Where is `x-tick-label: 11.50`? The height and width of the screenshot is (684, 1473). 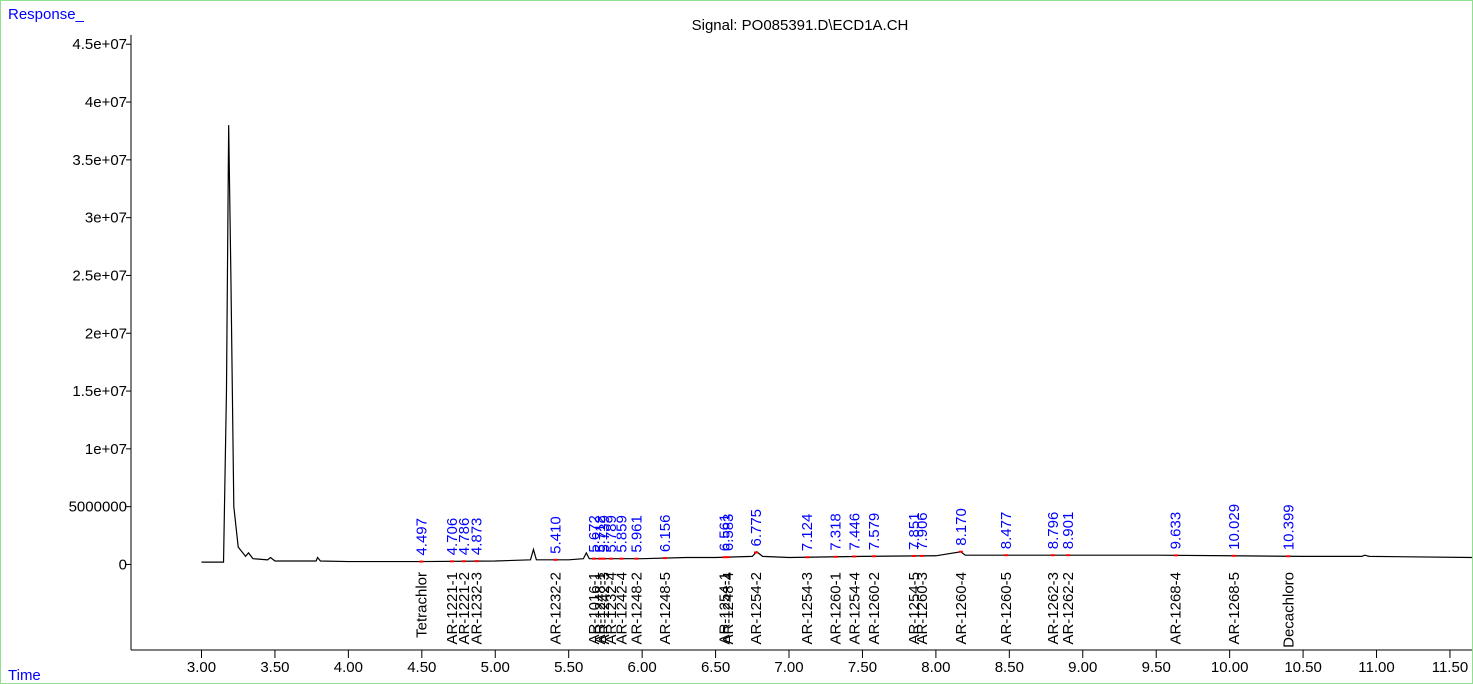 x-tick-label: 11.50 is located at coordinates (1450, 667).